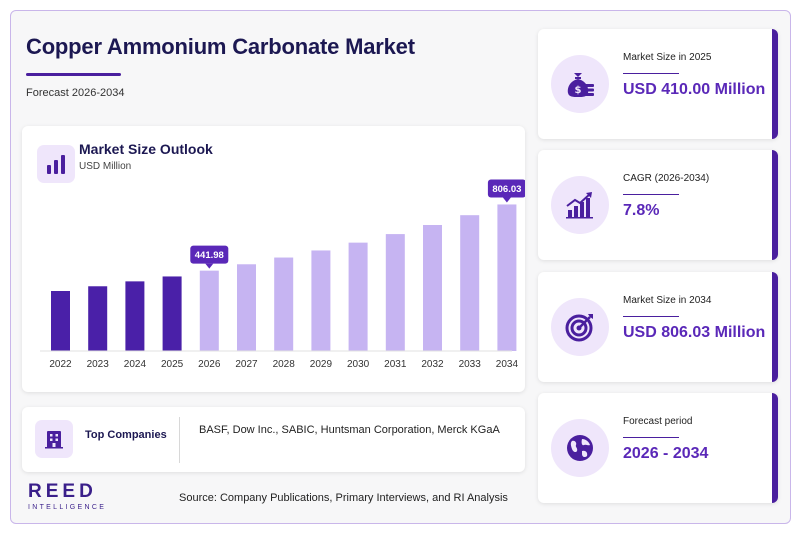 This screenshot has width=800, height=533. What do you see at coordinates (470, 283) in the screenshot?
I see `bar-2033` at bounding box center [470, 283].